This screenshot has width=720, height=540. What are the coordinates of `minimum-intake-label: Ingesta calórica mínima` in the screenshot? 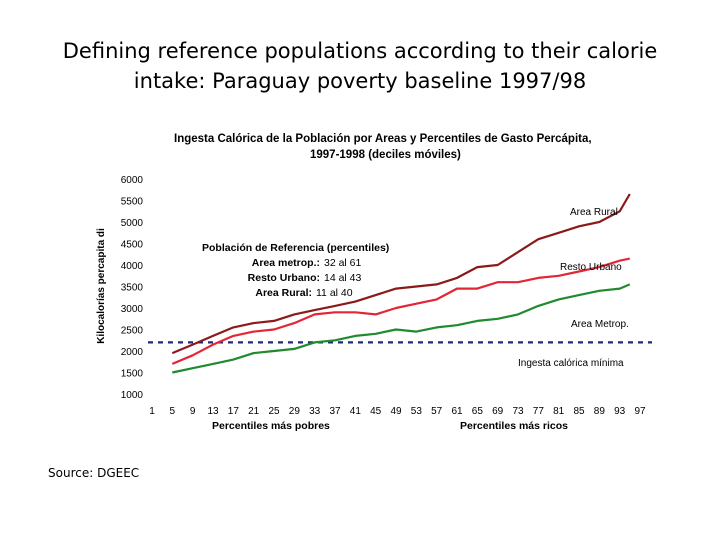 It's located at (571, 363).